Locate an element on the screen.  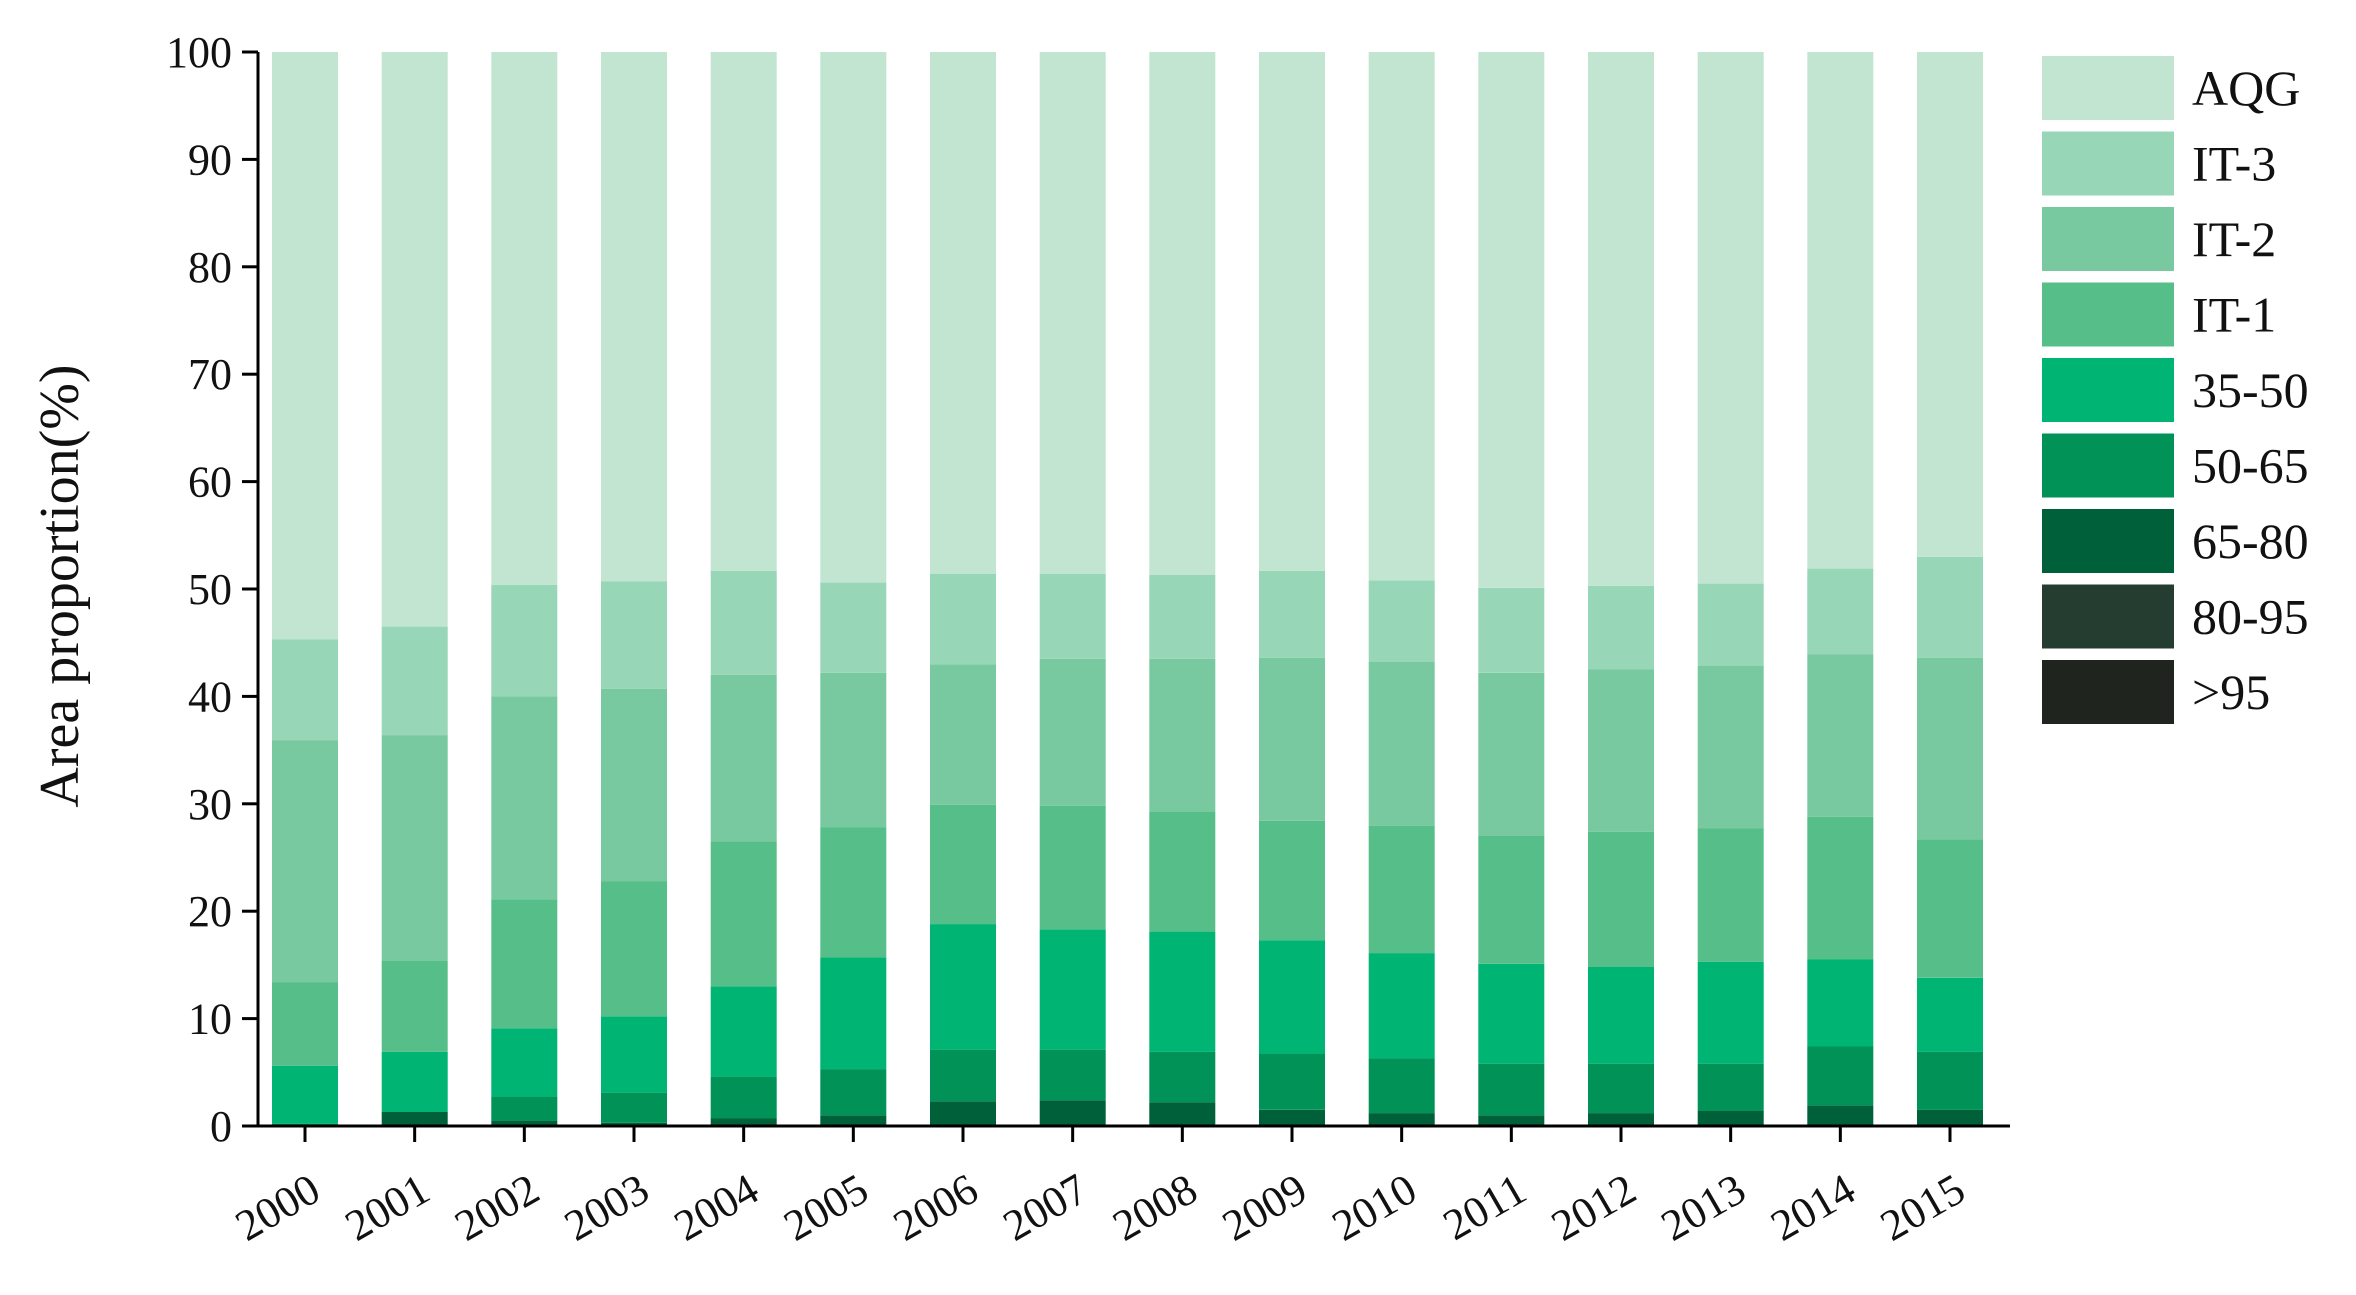
bar-segment-2002-AQG is located at coordinates (524, 318).